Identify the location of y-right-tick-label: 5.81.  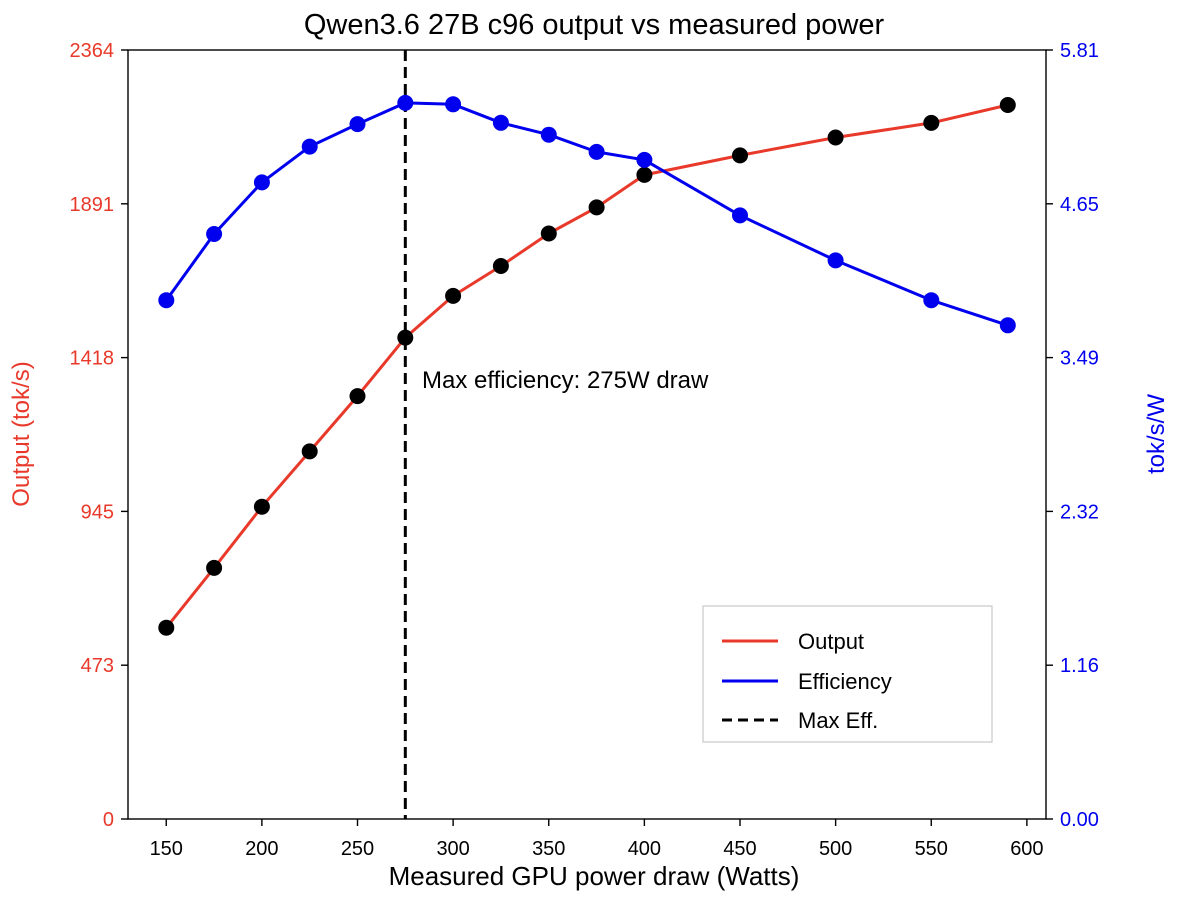
(1079, 51).